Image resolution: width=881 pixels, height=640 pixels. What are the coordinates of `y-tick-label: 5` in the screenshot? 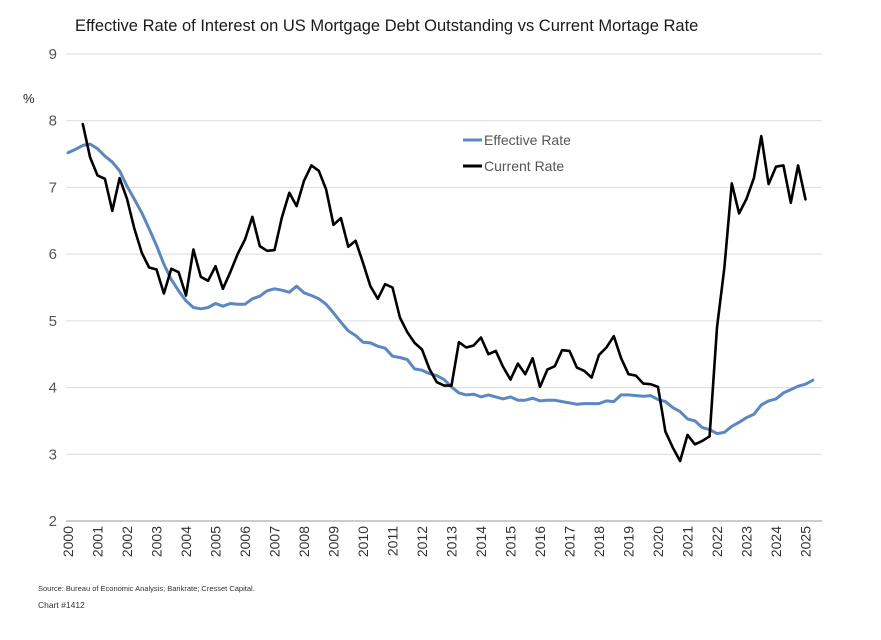 It's located at (53, 321).